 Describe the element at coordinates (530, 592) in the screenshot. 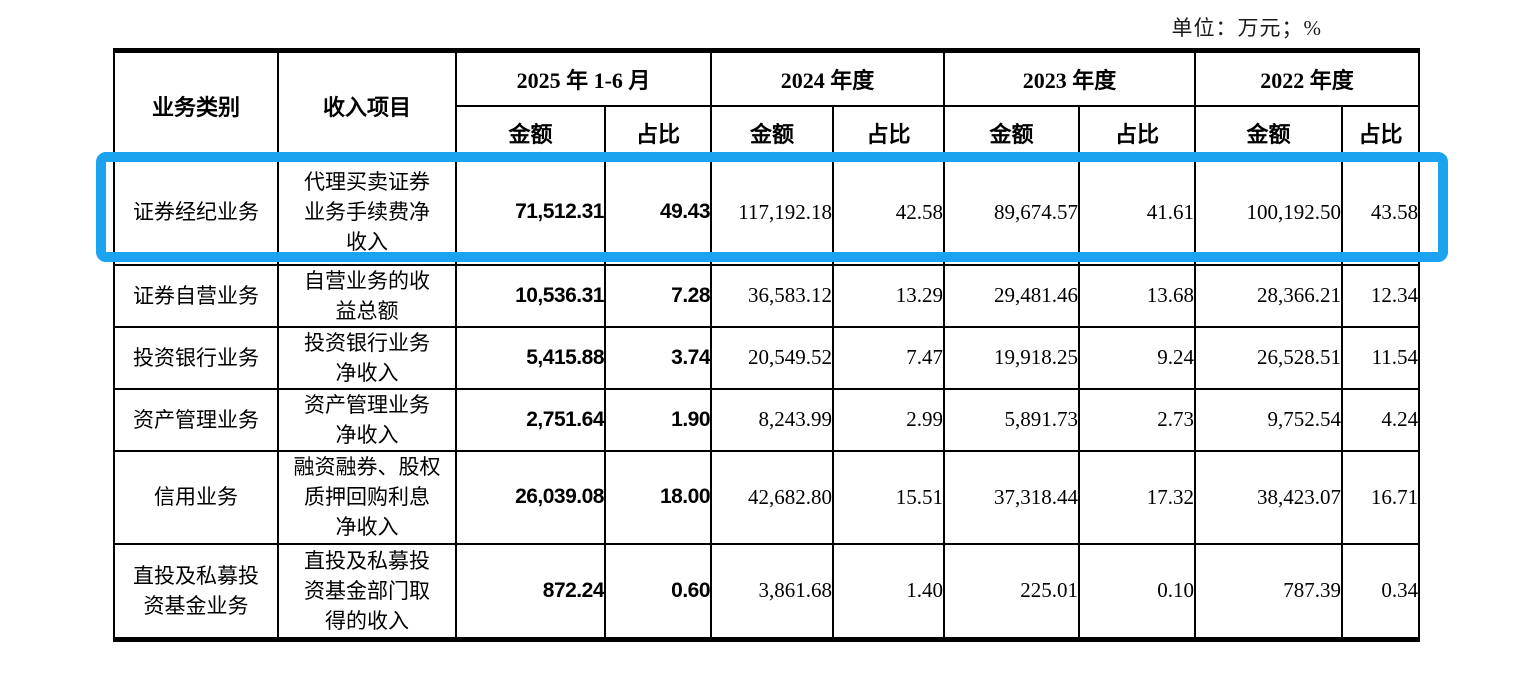

I see `cell-amount-2025: 872.24` at that location.